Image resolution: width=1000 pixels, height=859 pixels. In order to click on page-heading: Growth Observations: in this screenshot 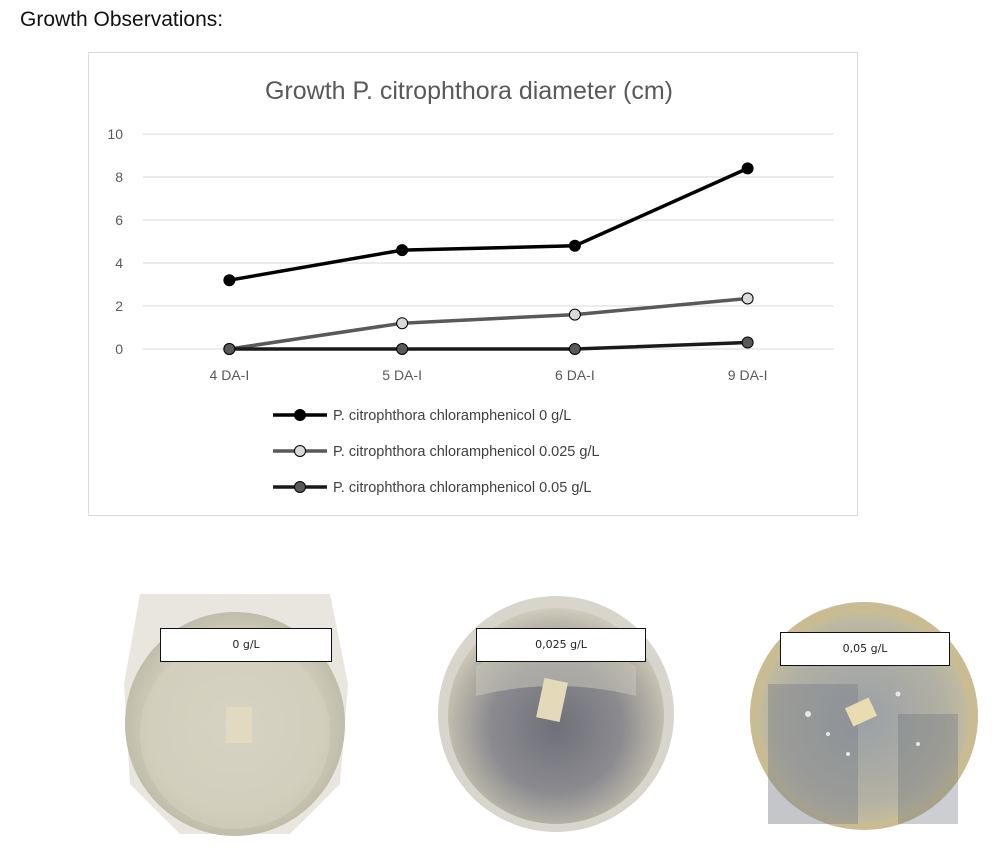, I will do `click(122, 19)`.